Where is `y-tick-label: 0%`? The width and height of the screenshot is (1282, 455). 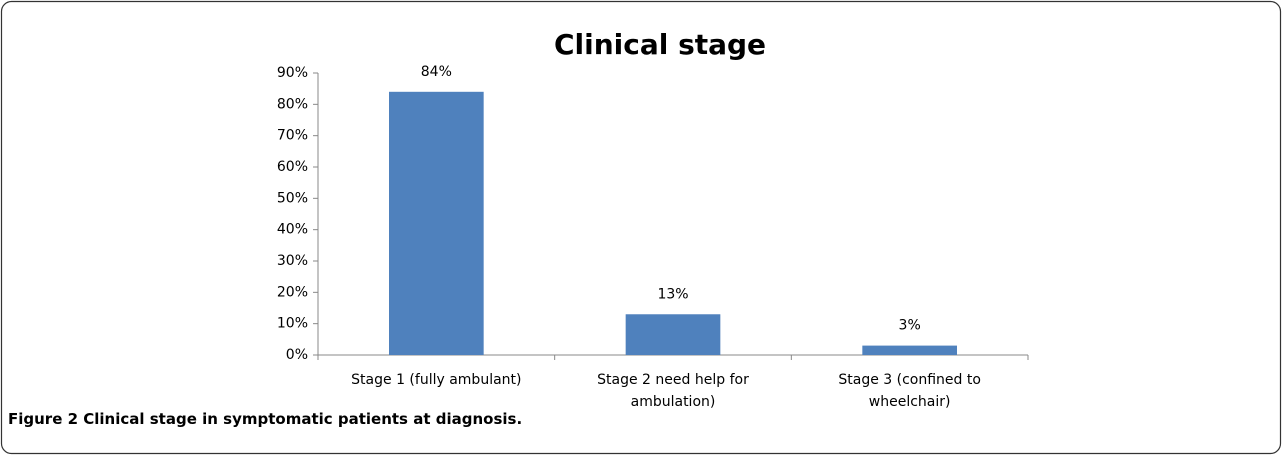 y-tick-label: 0% is located at coordinates (297, 355).